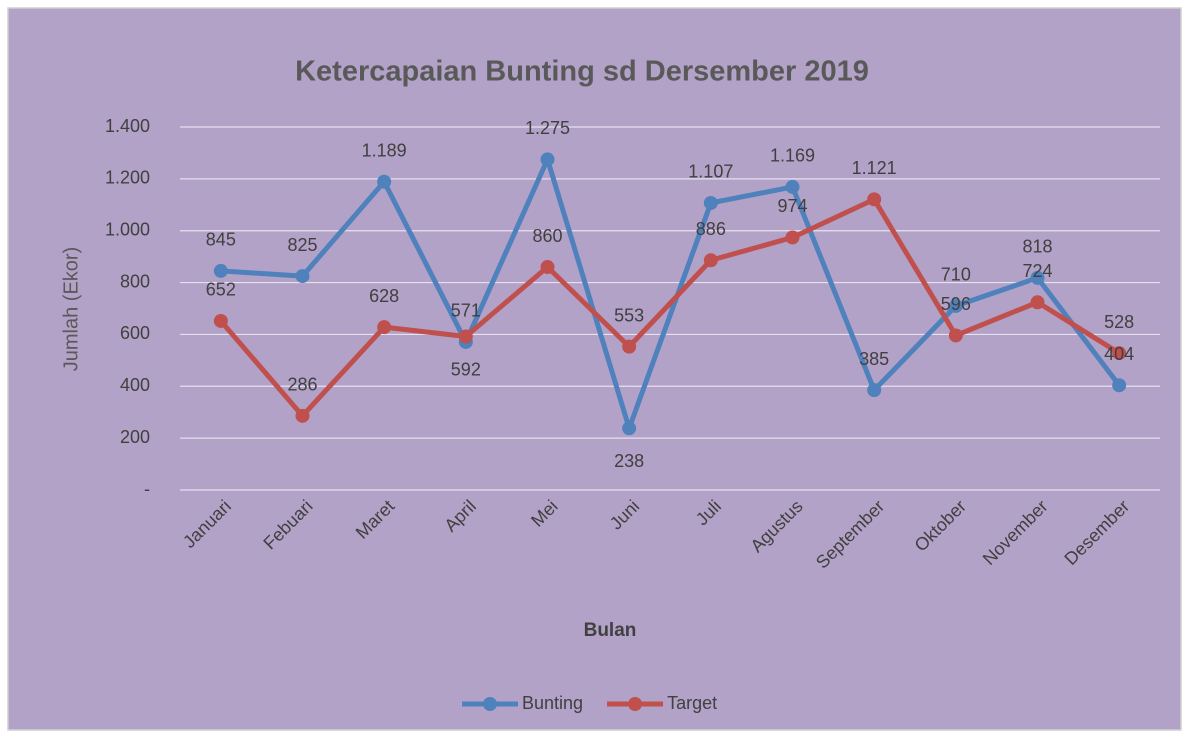  I want to click on y-tick-label: 1.400, so click(127, 126).